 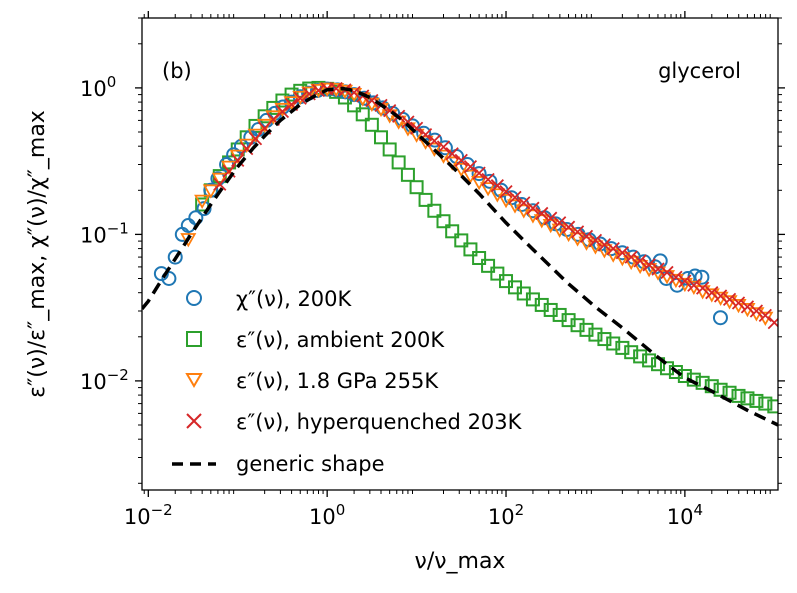 What do you see at coordinates (104, 380) in the screenshot?
I see `y-tick-label: 10⁻²` at bounding box center [104, 380].